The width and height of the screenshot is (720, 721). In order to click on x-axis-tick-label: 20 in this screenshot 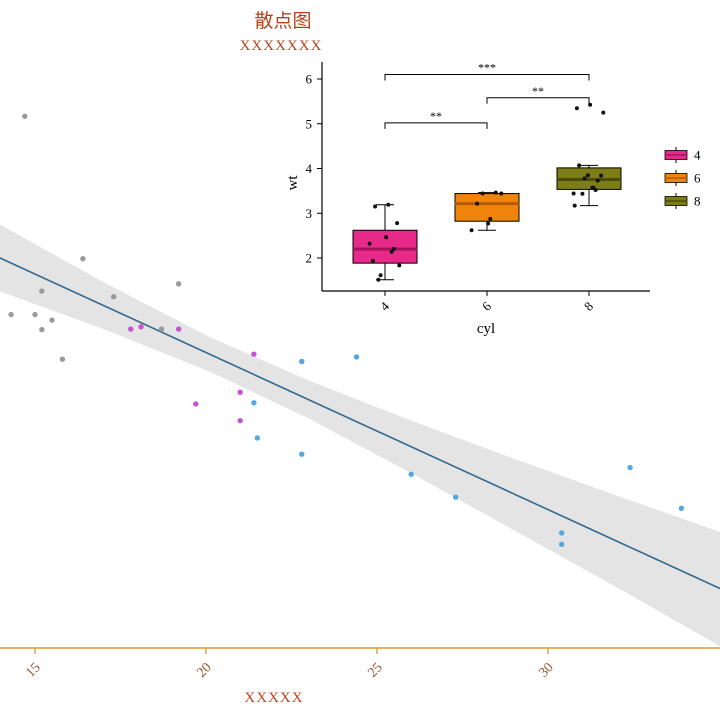, I will do `click(204, 670)`.